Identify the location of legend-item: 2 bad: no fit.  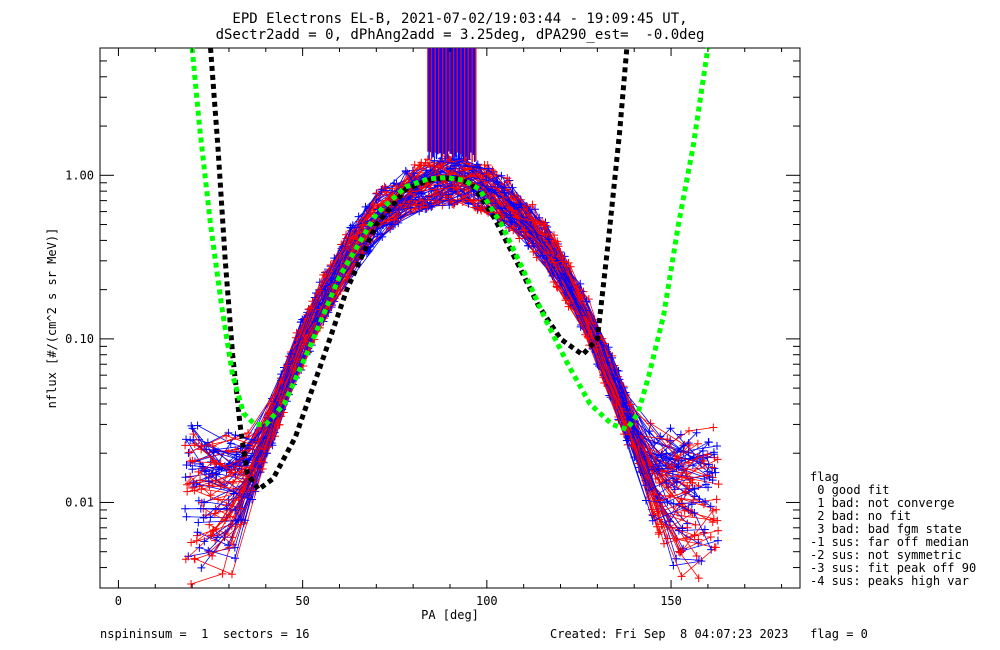
(861, 516).